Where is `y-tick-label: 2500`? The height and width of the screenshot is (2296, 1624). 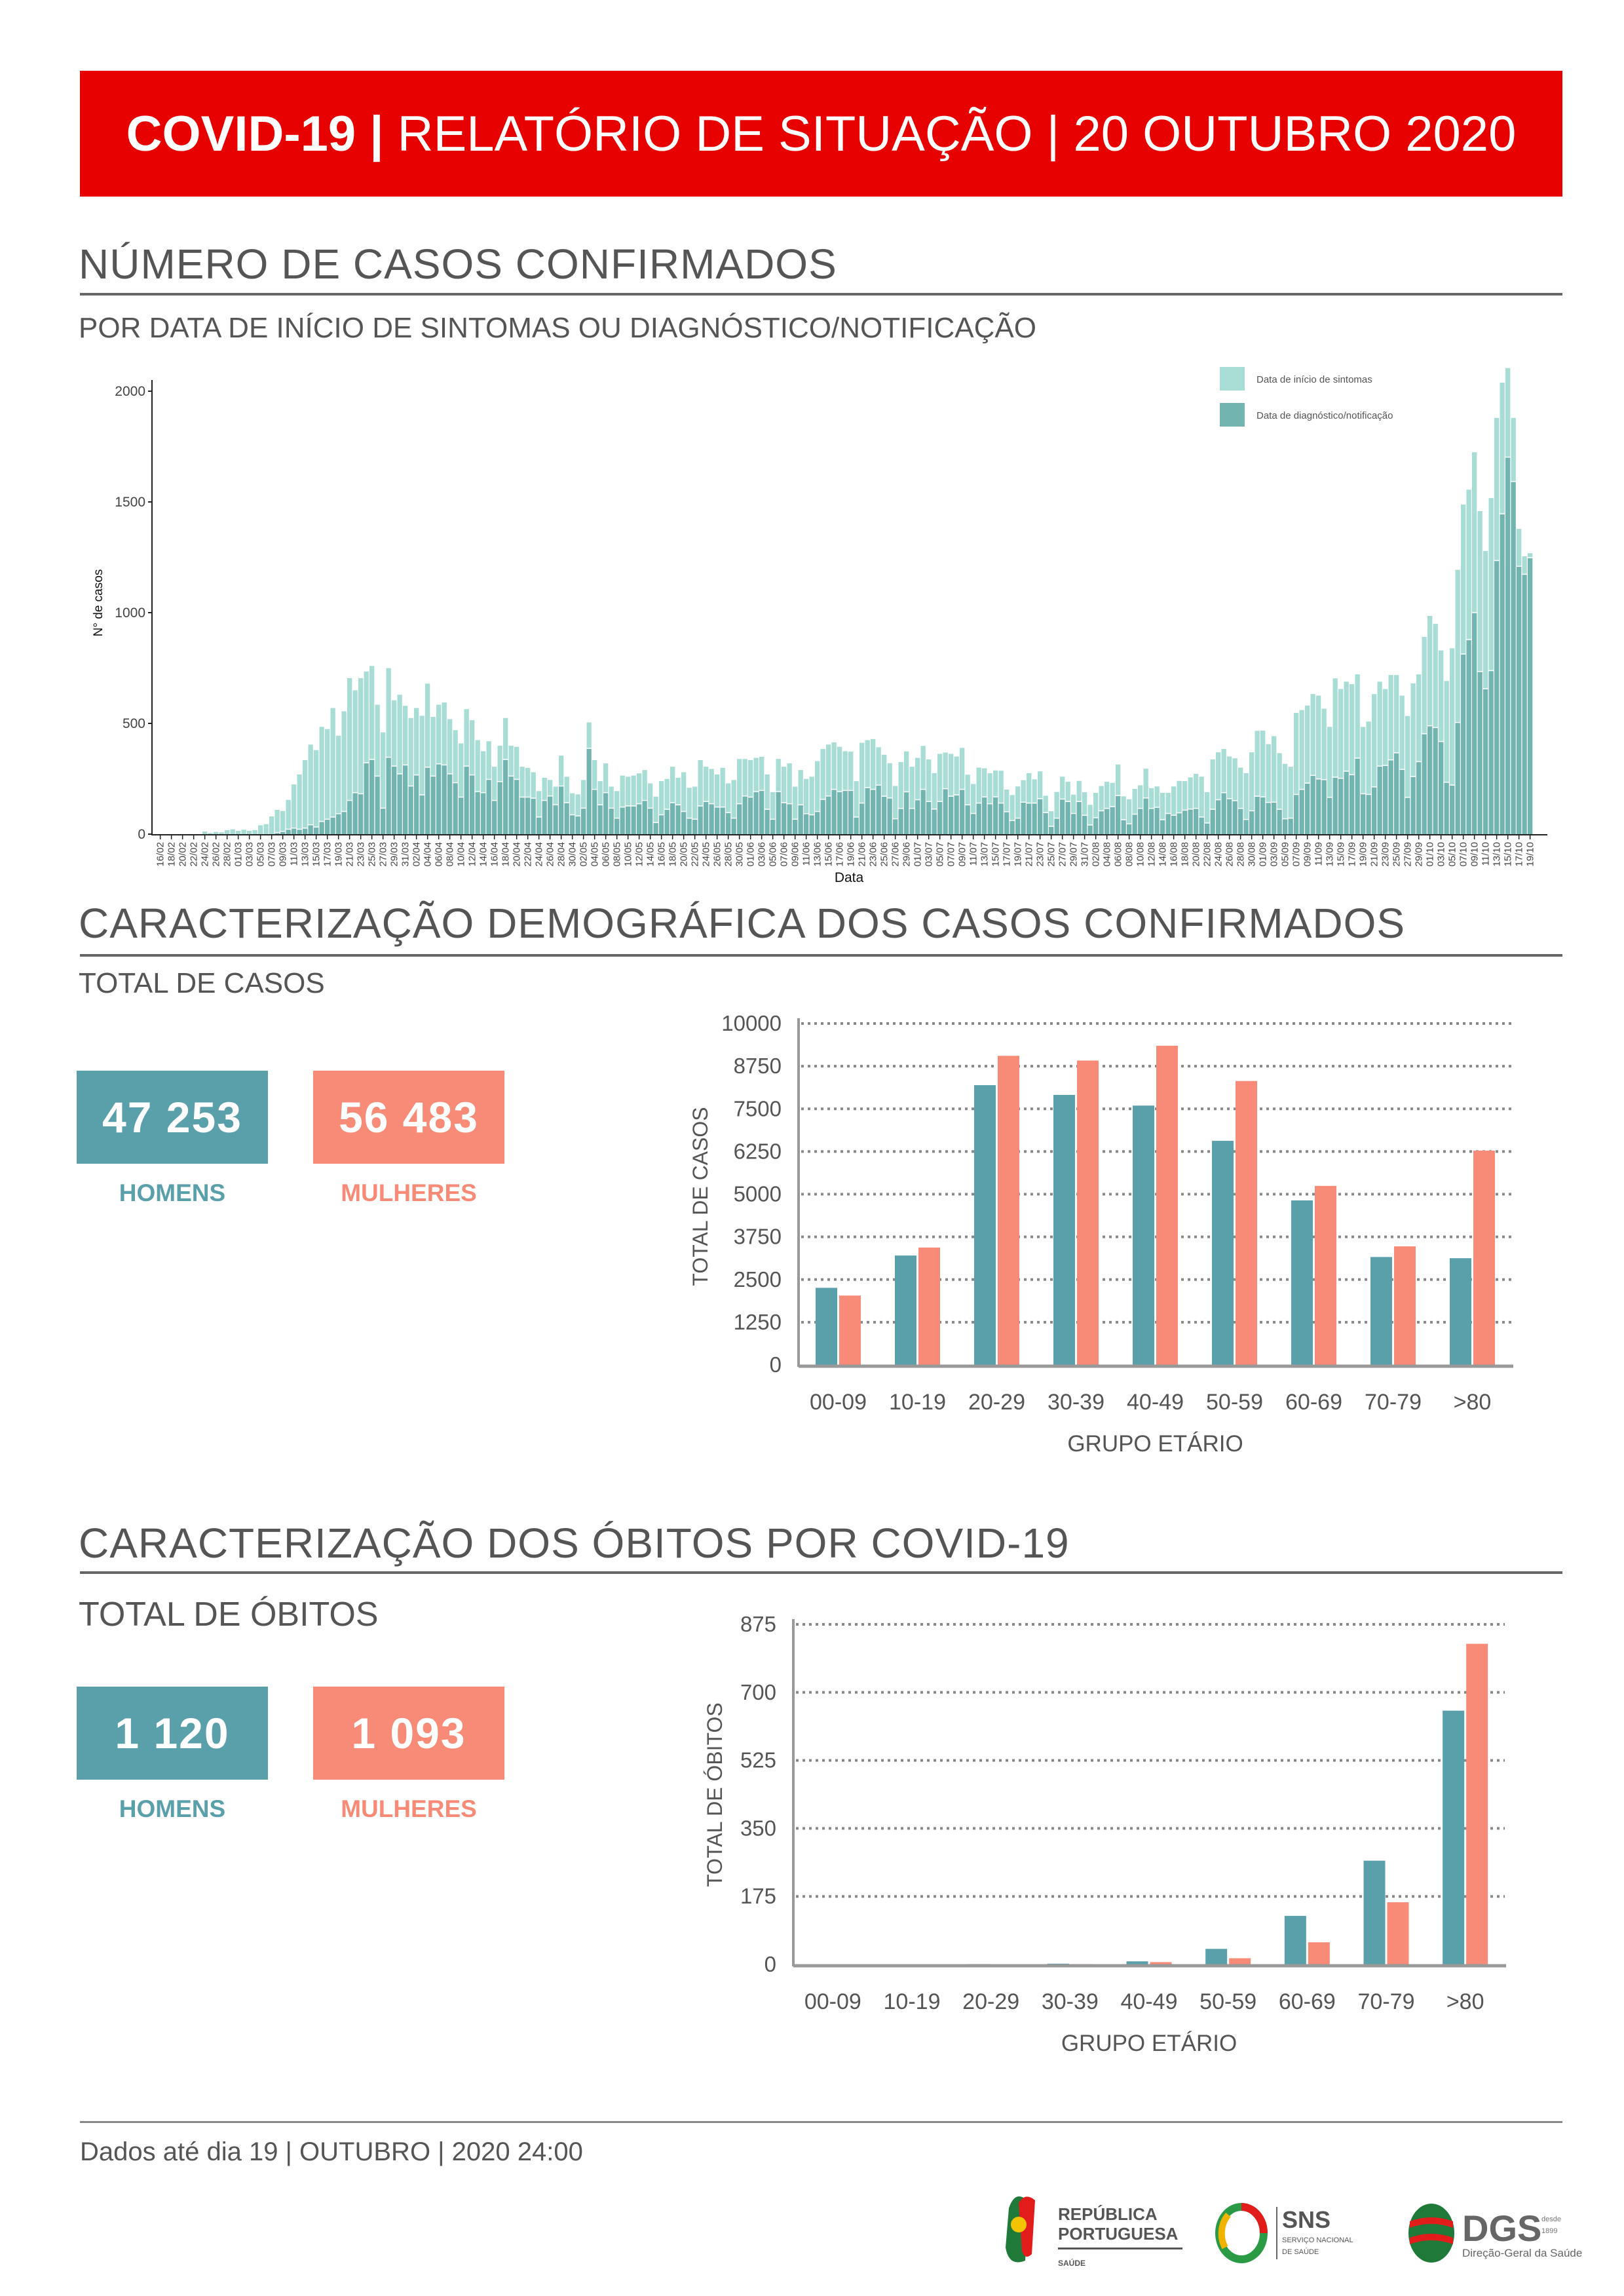
y-tick-label: 2500 is located at coordinates (758, 1279).